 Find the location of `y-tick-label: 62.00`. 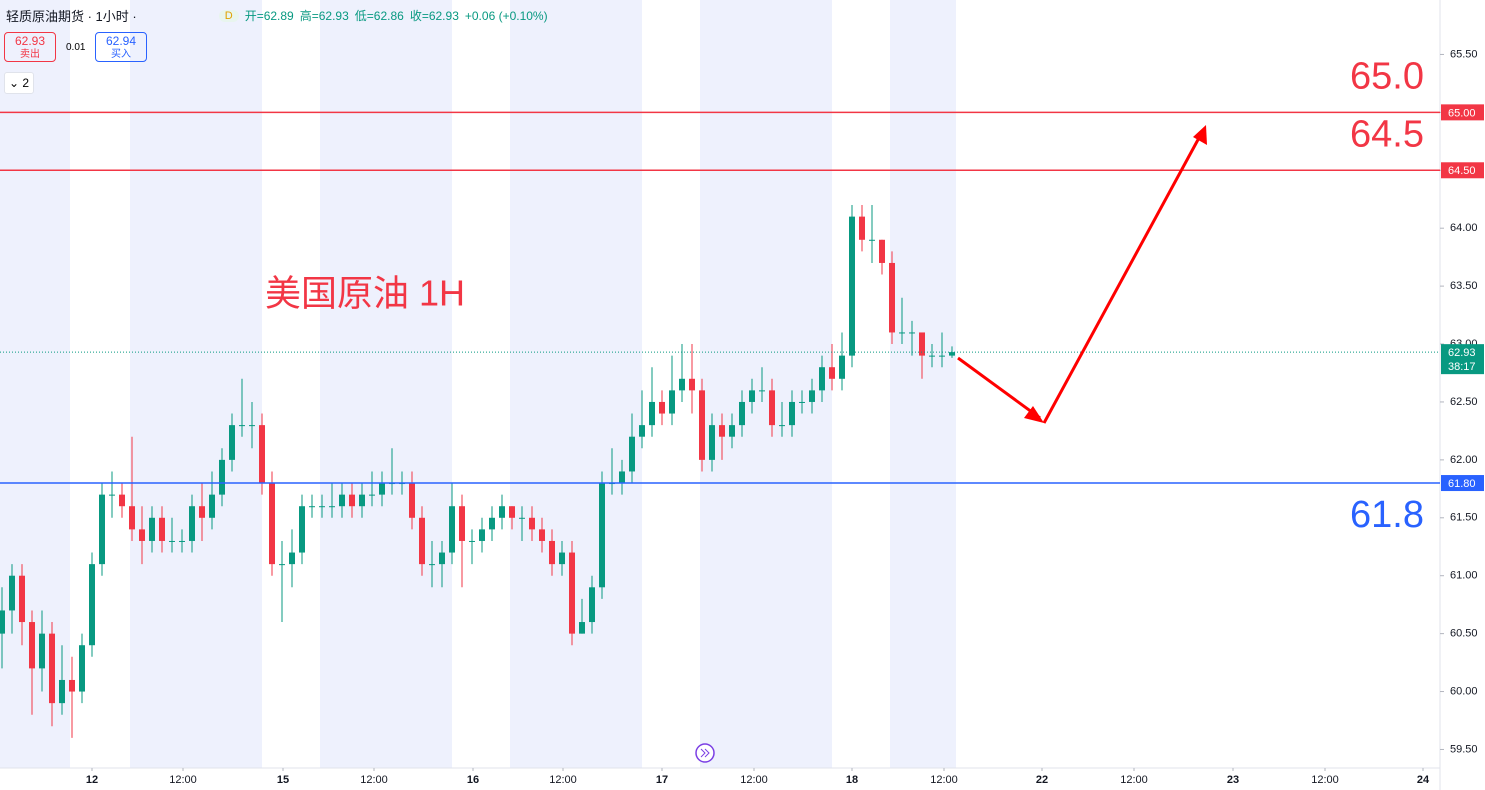

y-tick-label: 62.00 is located at coordinates (1464, 460).